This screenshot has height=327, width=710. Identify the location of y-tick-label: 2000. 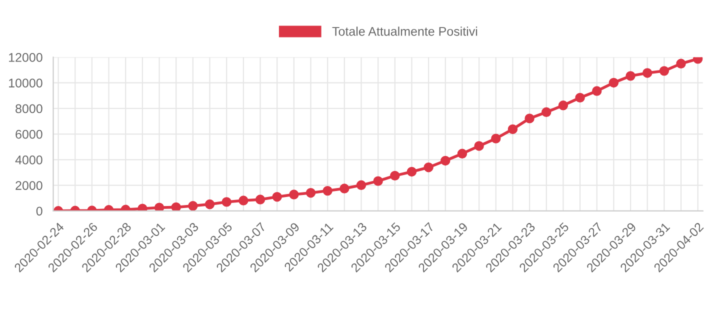
(29, 185).